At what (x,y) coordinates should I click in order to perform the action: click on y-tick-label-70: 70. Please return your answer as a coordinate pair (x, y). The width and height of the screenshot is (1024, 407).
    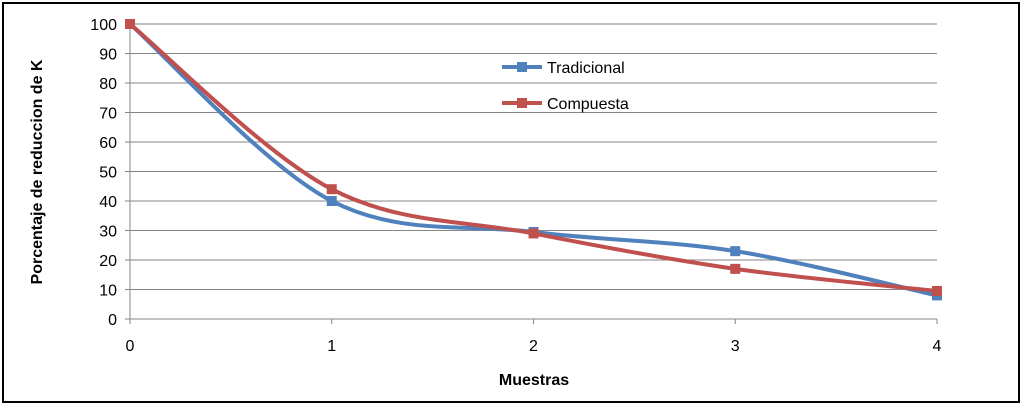
    Looking at the image, I should click on (108, 114).